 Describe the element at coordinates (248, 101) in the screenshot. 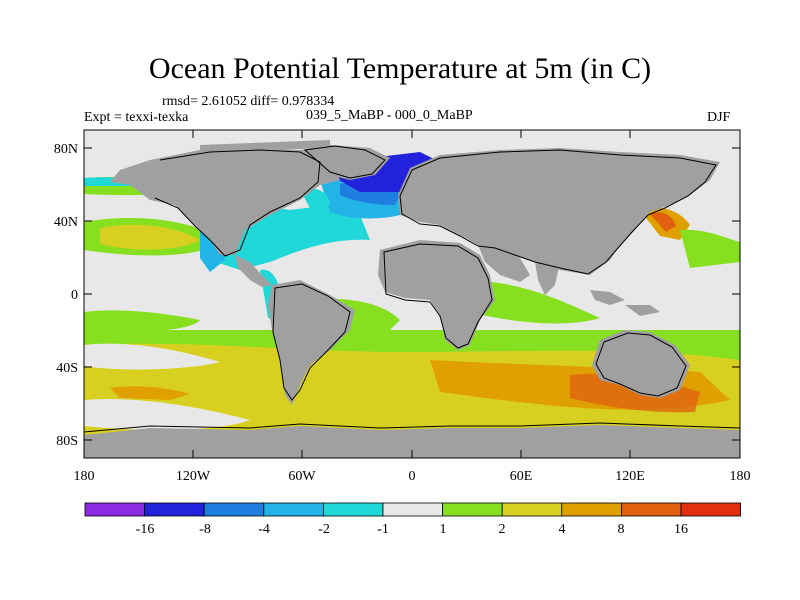

I see `stats-line: rmsd= 2.61052 diff= 0.978334` at that location.